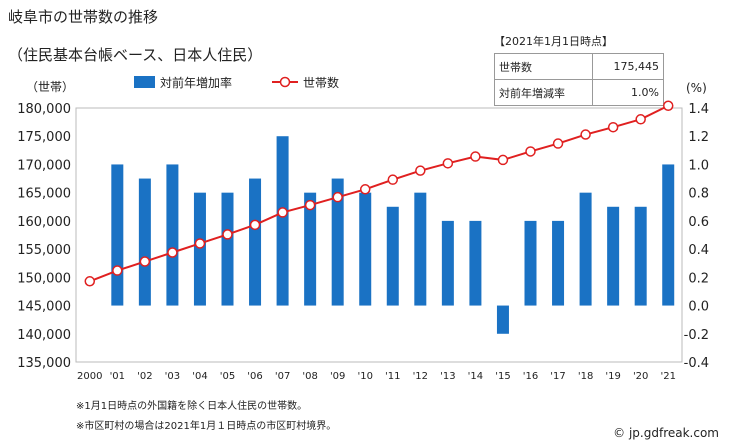 Image resolution: width=729 pixels, height=447 pixels. Describe the element at coordinates (254, 376) in the screenshot. I see `x-tick-label: '06` at that location.